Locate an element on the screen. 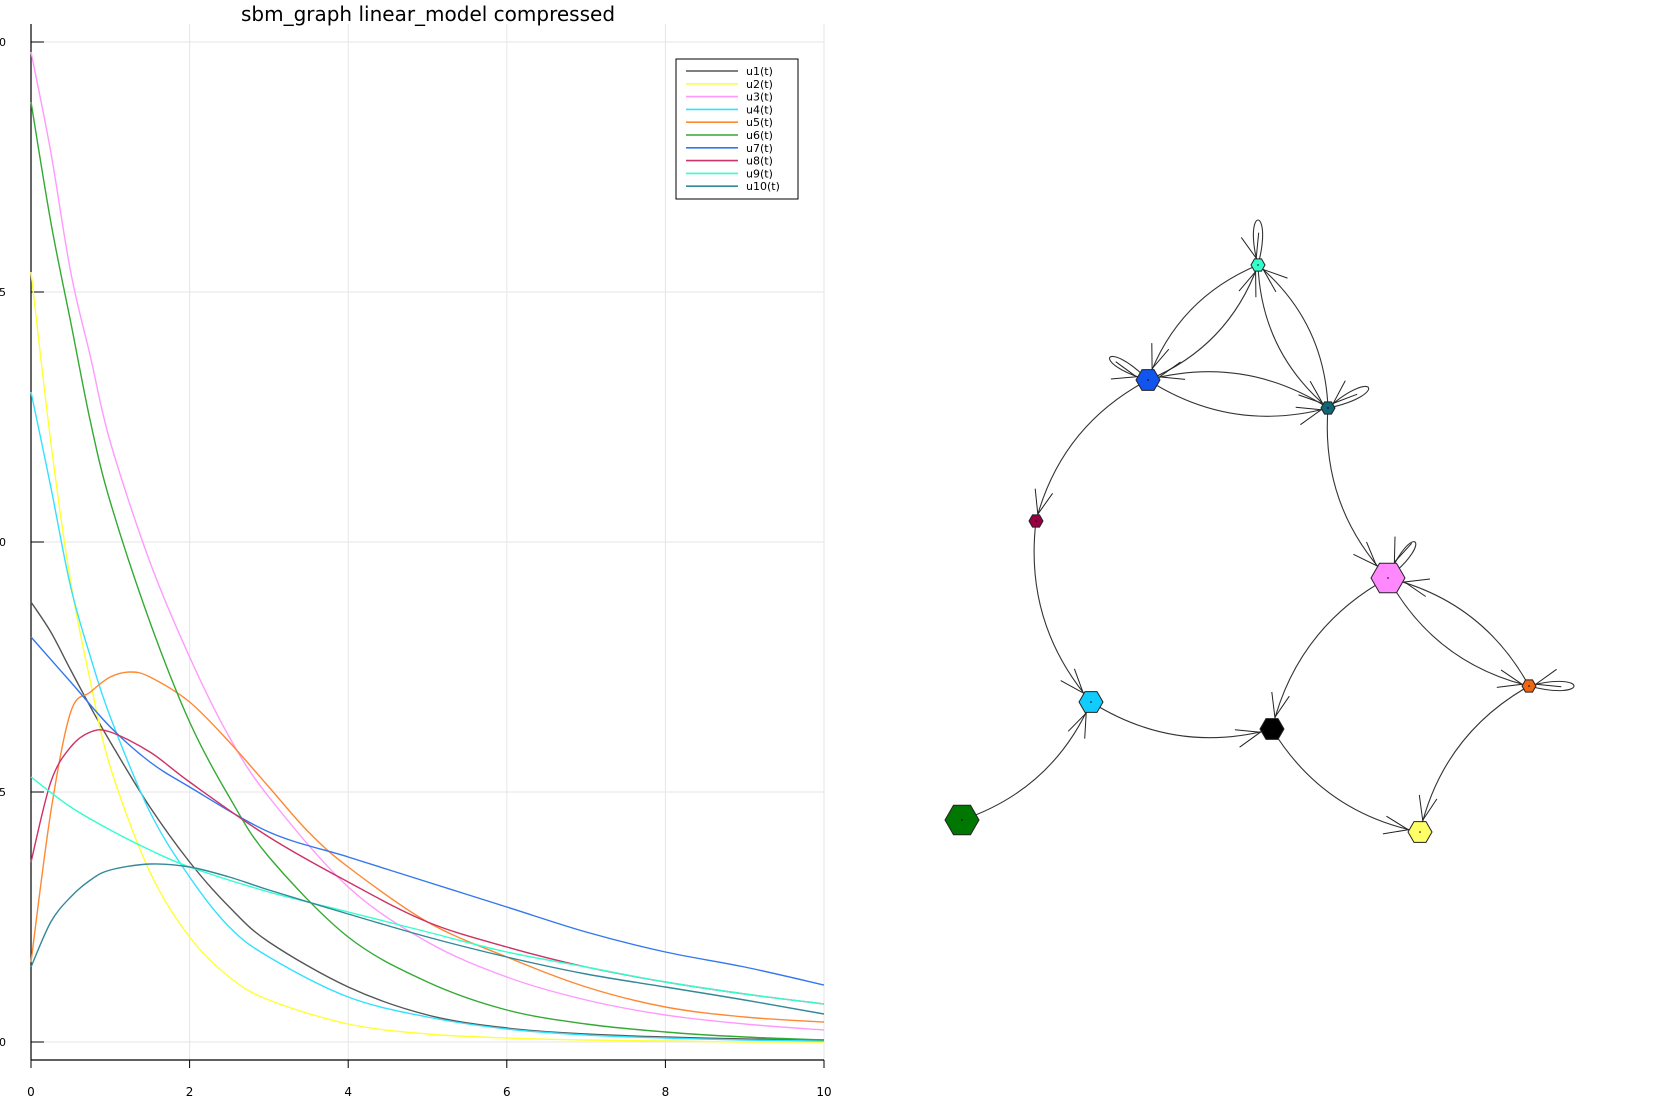 Image resolution: width=1666 pixels, height=1102 pixels. x-tick-label: 0 is located at coordinates (31, 1092).